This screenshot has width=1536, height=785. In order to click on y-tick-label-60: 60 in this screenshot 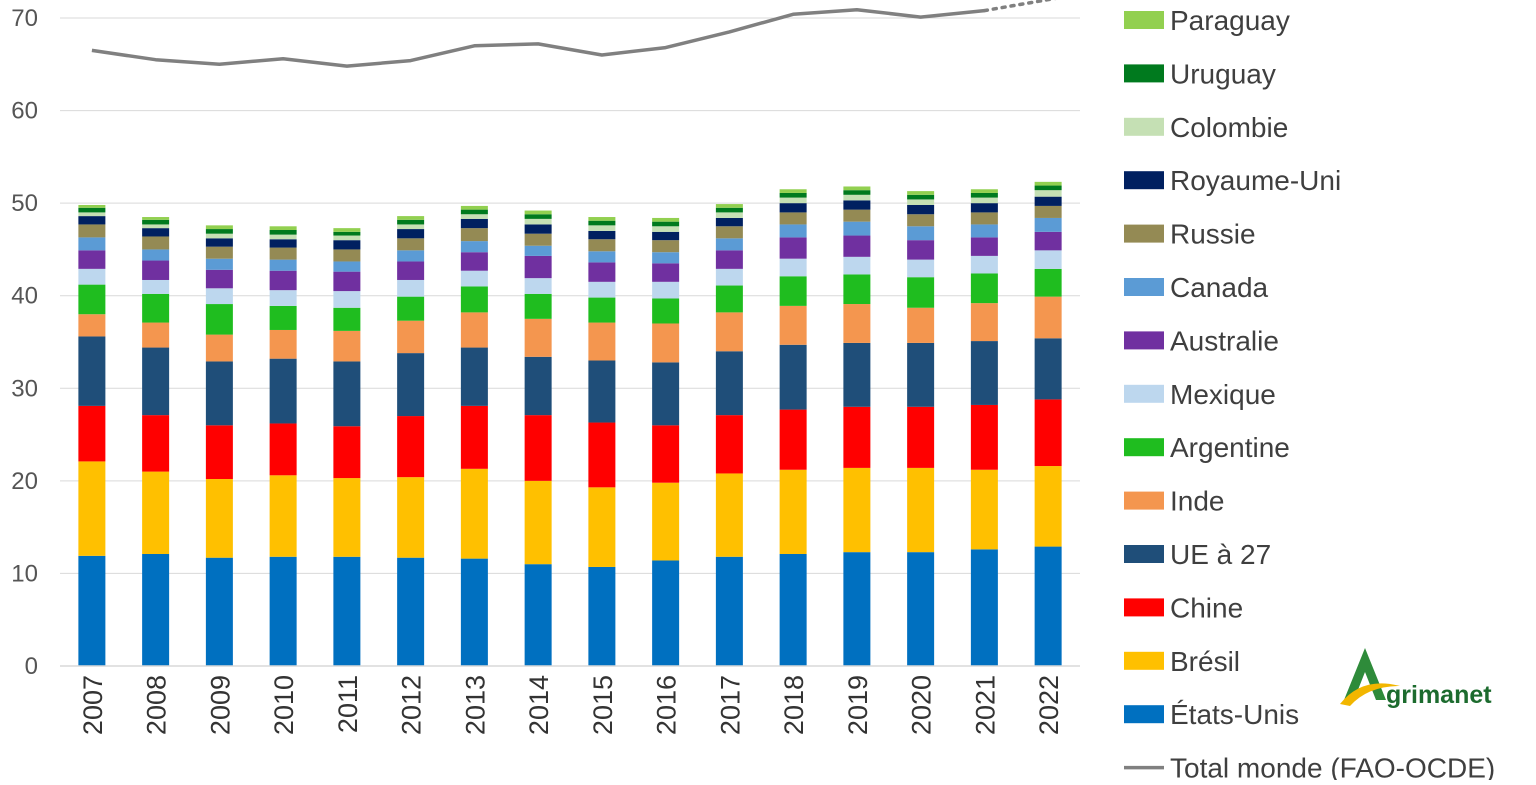, I will do `click(24, 111)`.